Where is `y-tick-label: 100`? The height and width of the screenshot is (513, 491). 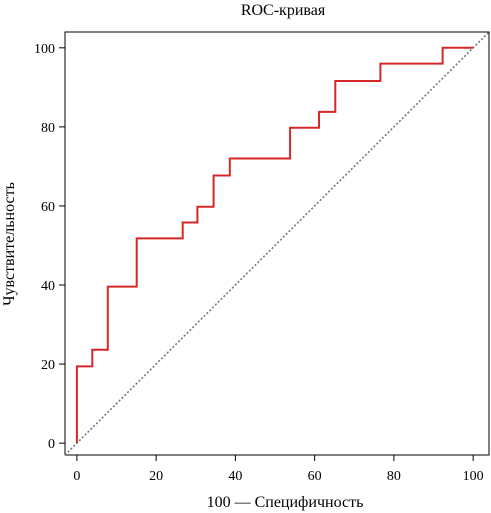 y-tick-label: 100 is located at coordinates (44, 49).